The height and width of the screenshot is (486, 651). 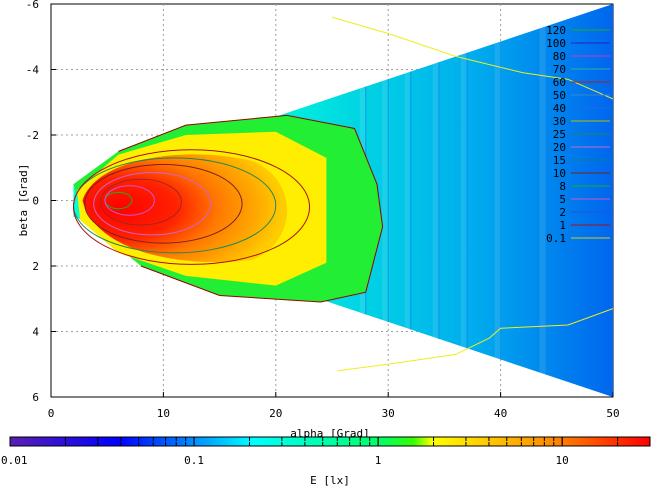 I want to click on y-tick-label: 4, so click(x=35, y=332).